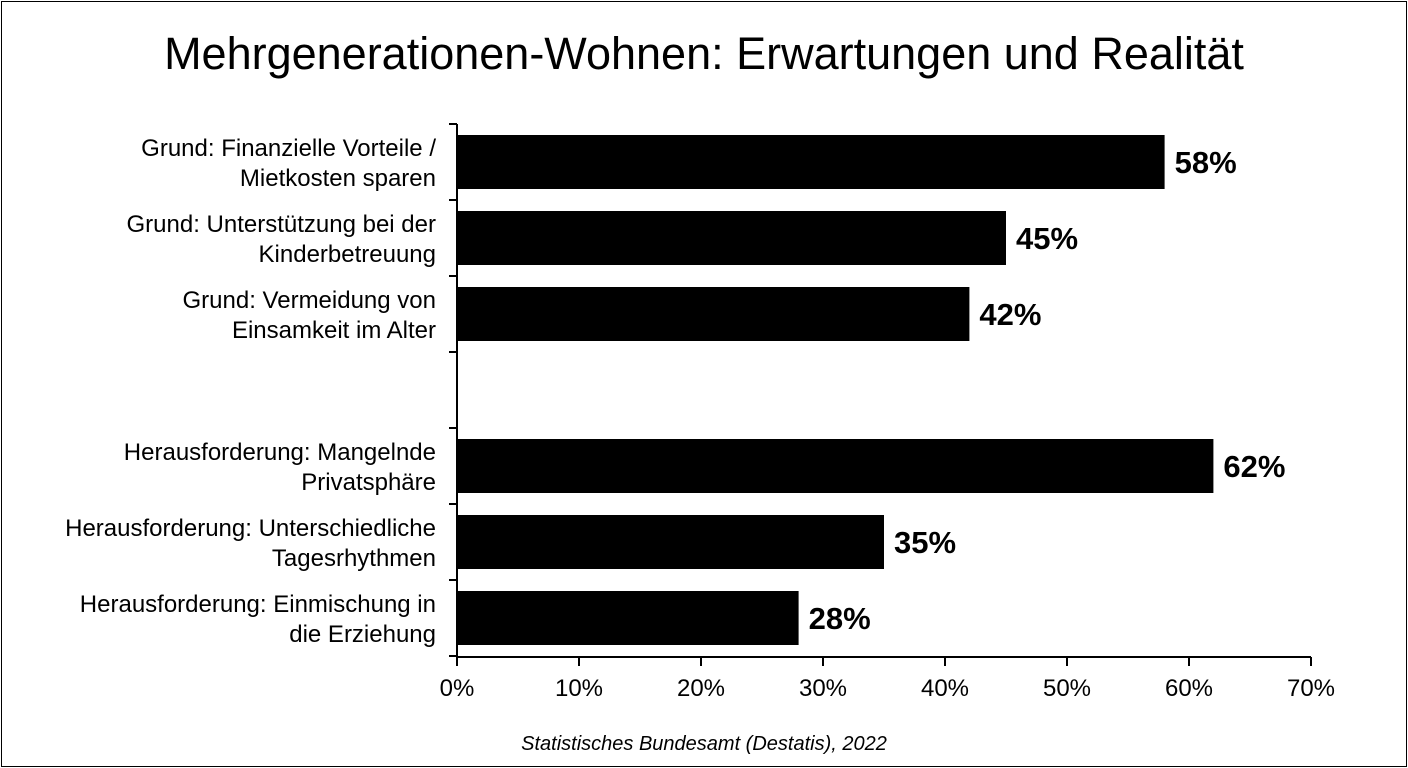  Describe the element at coordinates (704, 744) in the screenshot. I see `chart-source: Statistisches Bundesamt (Destatis), 2022` at that location.